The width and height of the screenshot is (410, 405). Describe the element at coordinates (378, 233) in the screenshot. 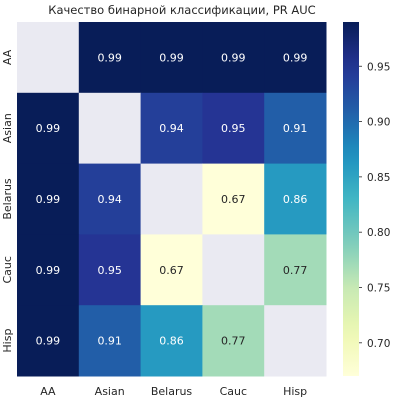

I see `colorbar-tick-label: 0.80` at that location.